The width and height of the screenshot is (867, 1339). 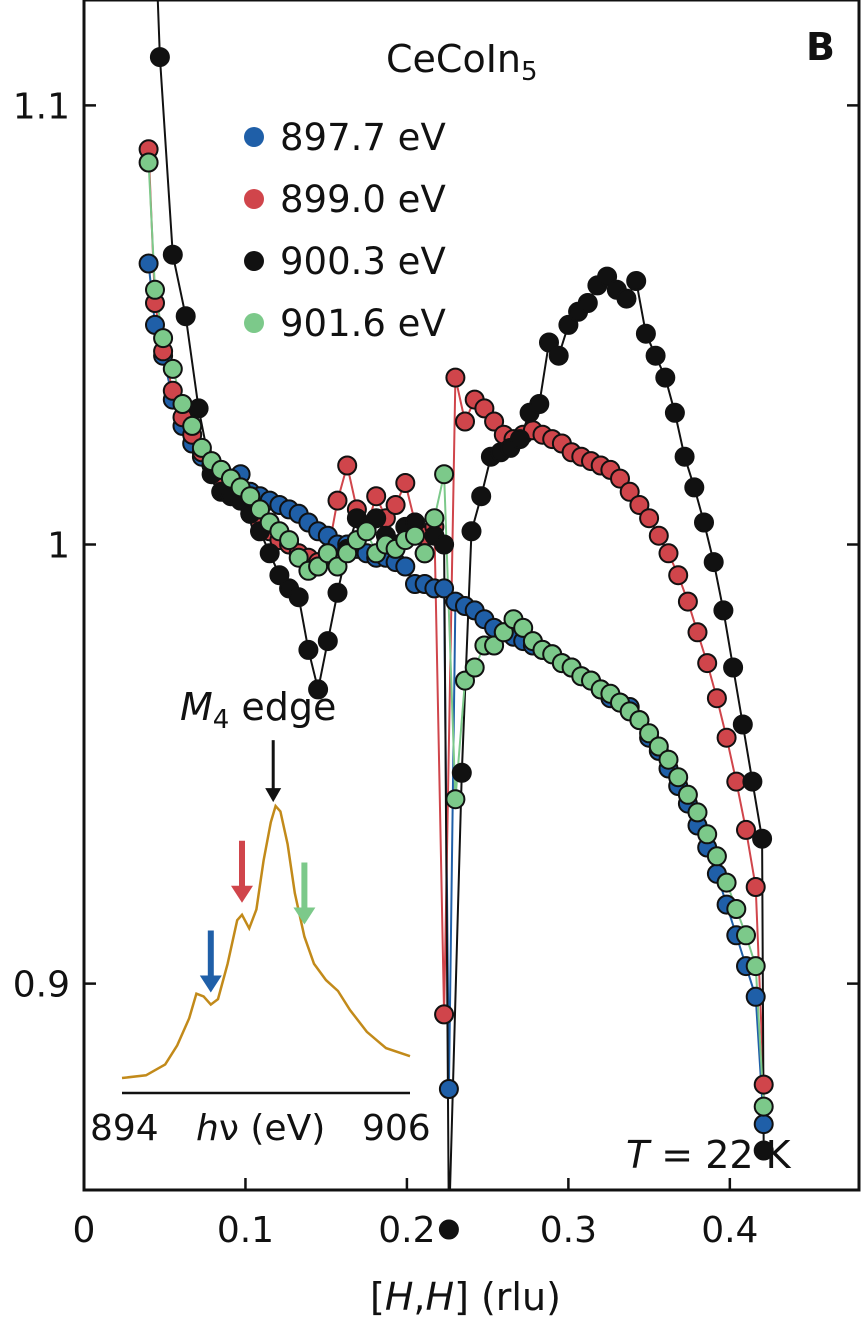 I want to click on legend-label: 899.0 eV, so click(x=363, y=199).